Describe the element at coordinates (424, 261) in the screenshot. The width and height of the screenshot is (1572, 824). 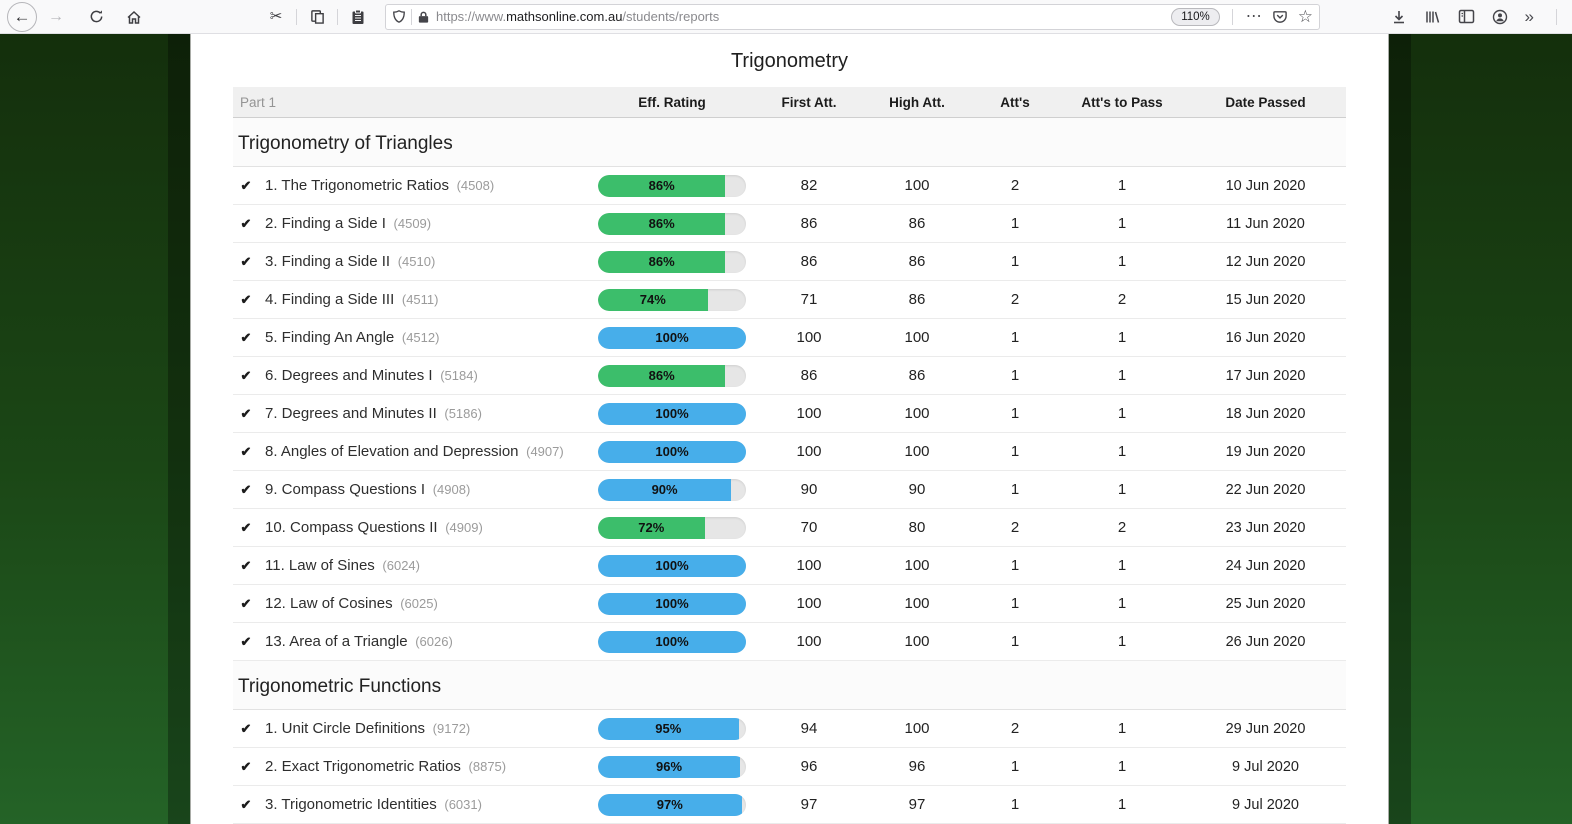
I see `lesson-name-cell: 3. Finding a Side II (4510)` at that location.